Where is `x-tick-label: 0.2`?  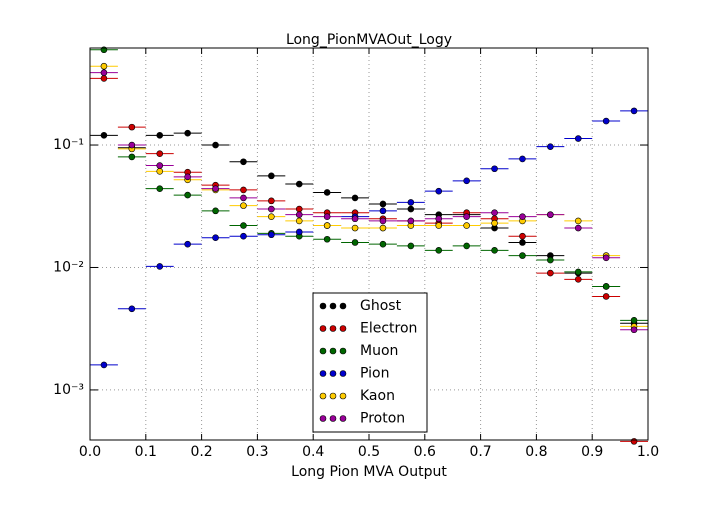 x-tick-label: 0.2 is located at coordinates (201, 452).